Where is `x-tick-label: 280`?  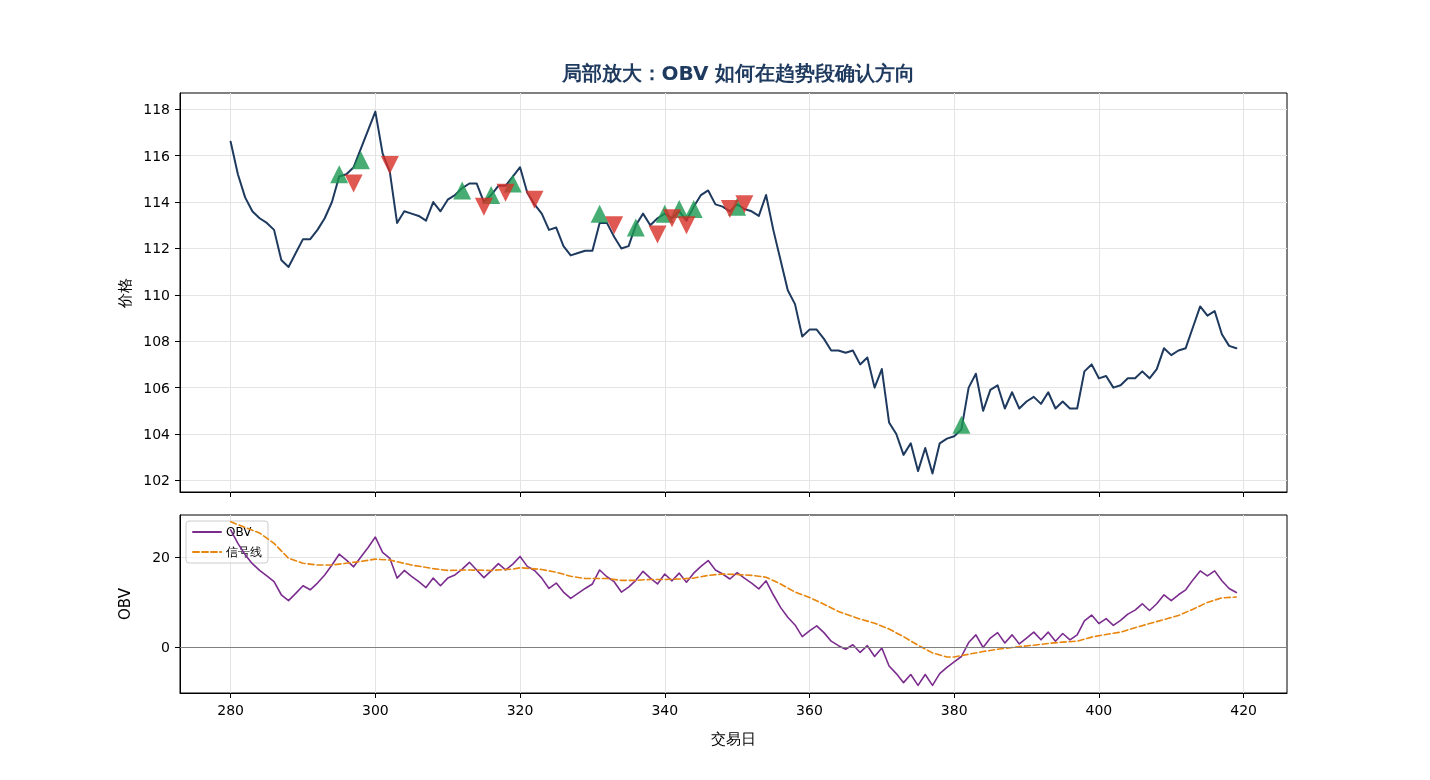
x-tick-label: 280 is located at coordinates (231, 710).